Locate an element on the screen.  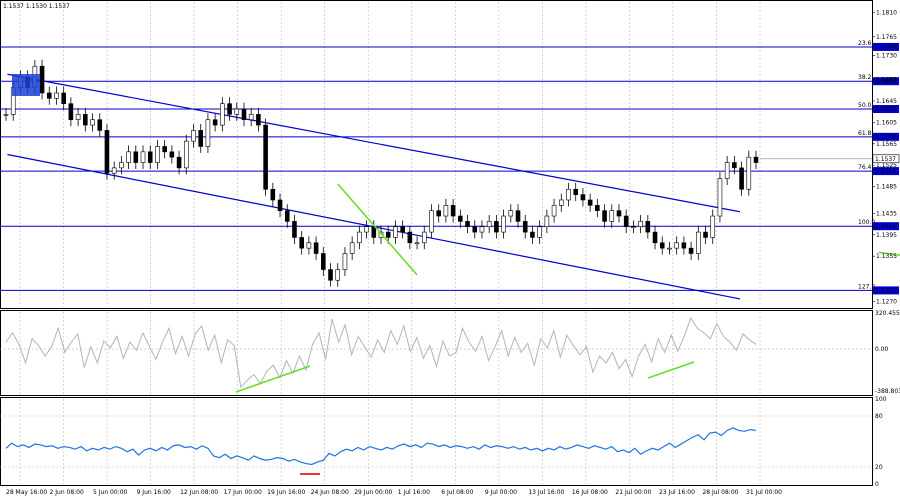
cci-tick-label: 0.00 is located at coordinates (882, 349).